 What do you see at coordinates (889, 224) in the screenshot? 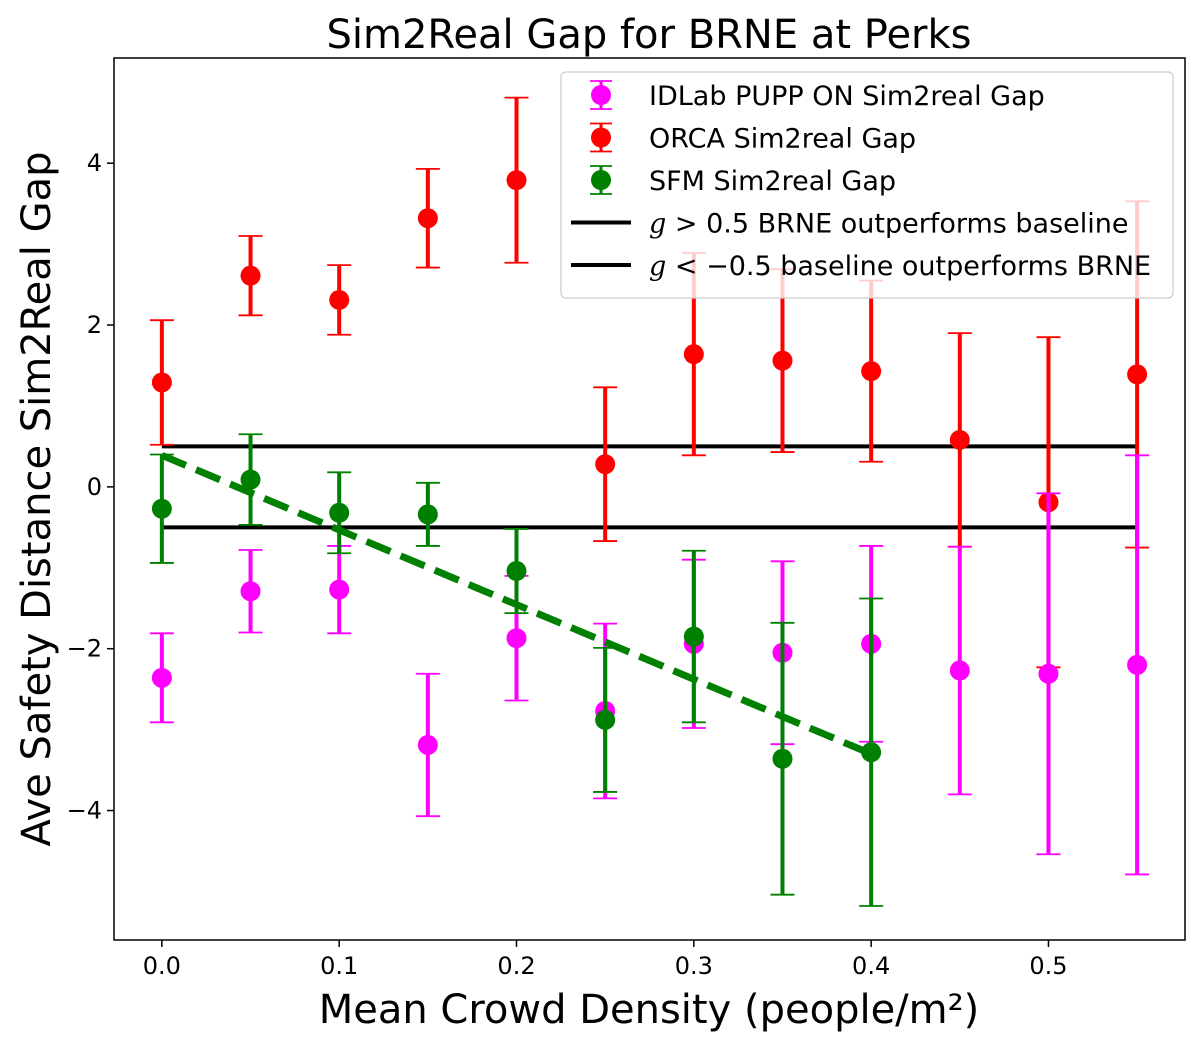
I see `legend-label: g > 0.5 BRNE outperforms baseline` at bounding box center [889, 224].